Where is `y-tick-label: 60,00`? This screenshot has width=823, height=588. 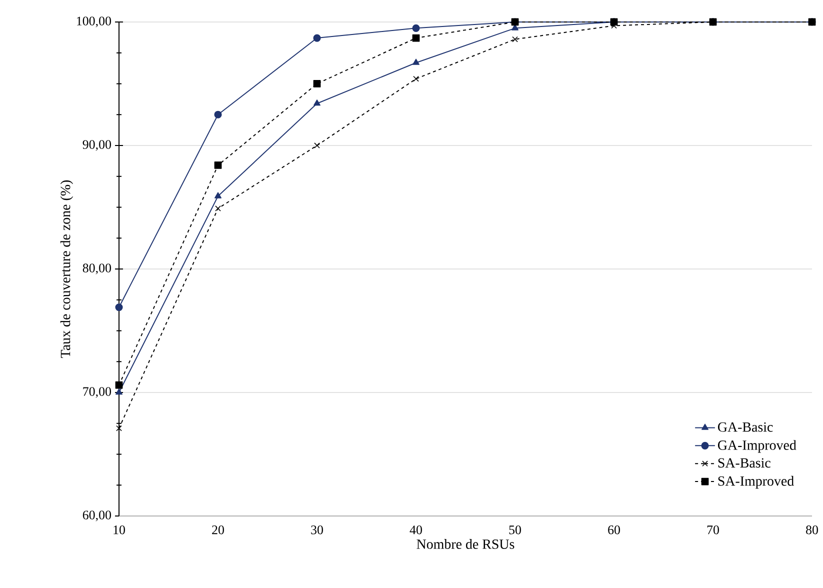 y-tick-label: 60,00 is located at coordinates (97, 516).